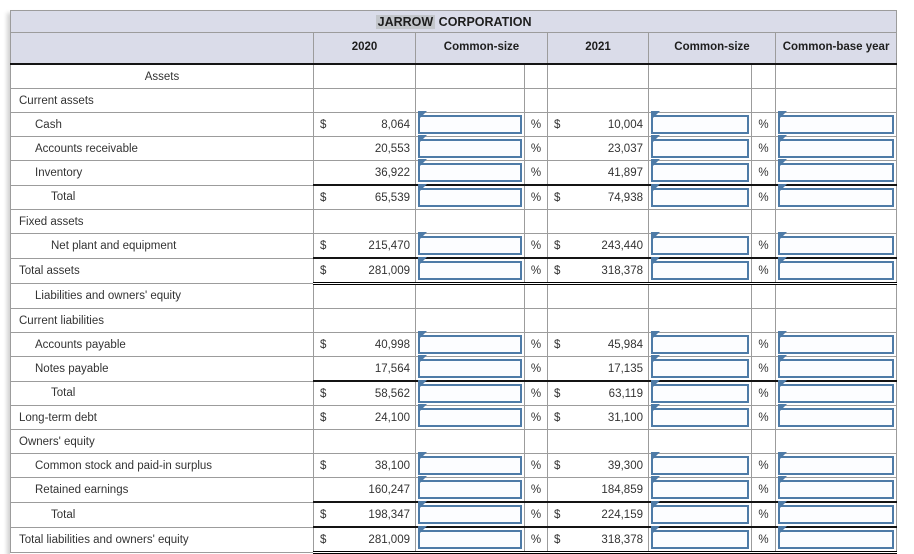  I want to click on value-2020: 40,998, so click(392, 344).